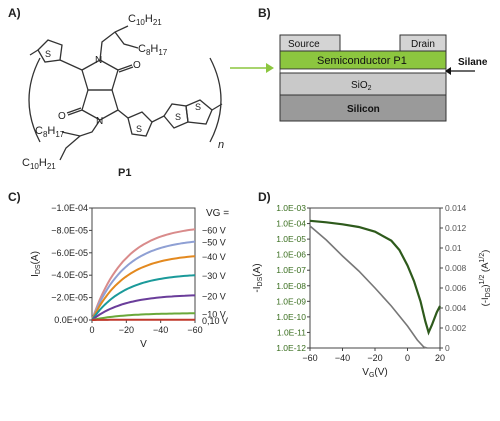 This screenshot has width=500, height=421. What do you see at coordinates (423, 44) in the screenshot?
I see `drain-label: Drain` at bounding box center [423, 44].